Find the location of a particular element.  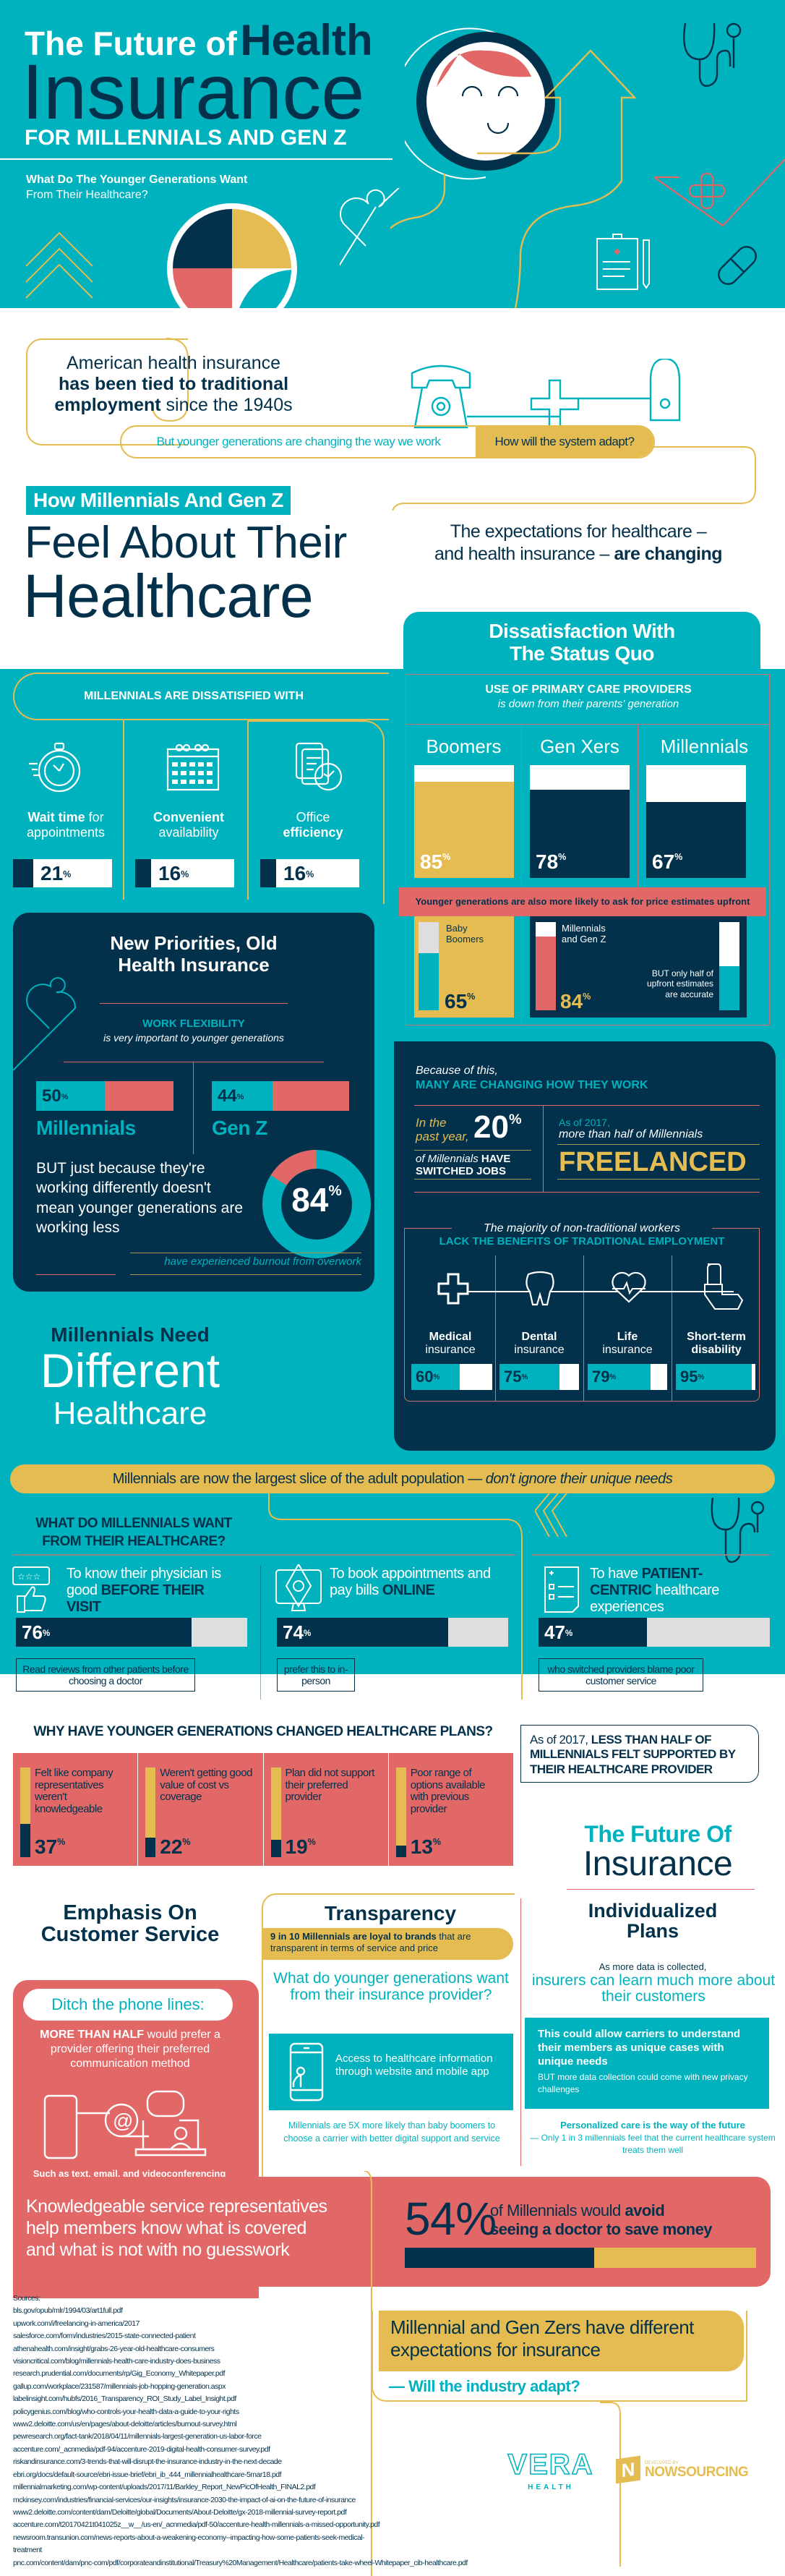

mobile-app-icon is located at coordinates (306, 2072).